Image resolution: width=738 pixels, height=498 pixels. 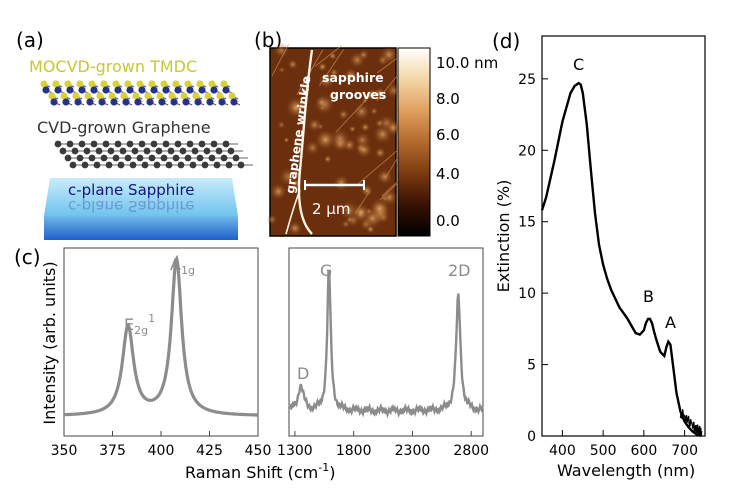 What do you see at coordinates (448, 99) in the screenshot?
I see `colorbar-tick-8: 8.0` at bounding box center [448, 99].